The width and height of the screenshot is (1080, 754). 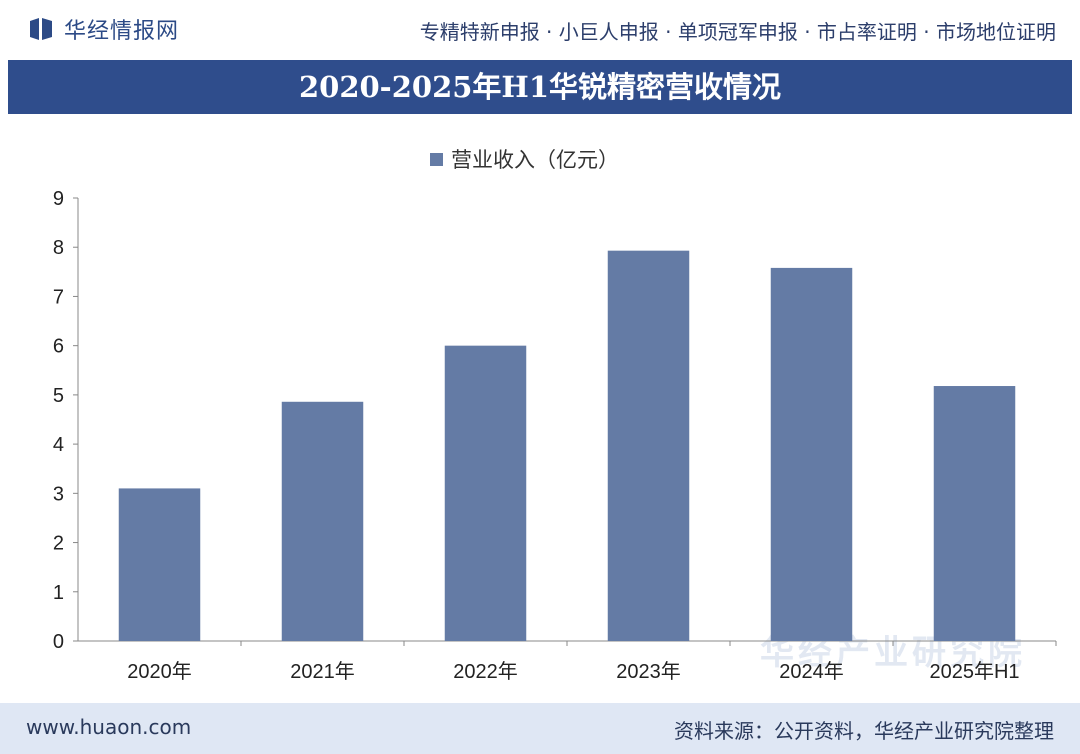 What do you see at coordinates (540, 728) in the screenshot?
I see `footer: www.huaon.com 资料来源：公开资料，华经产业研究院整理` at bounding box center [540, 728].